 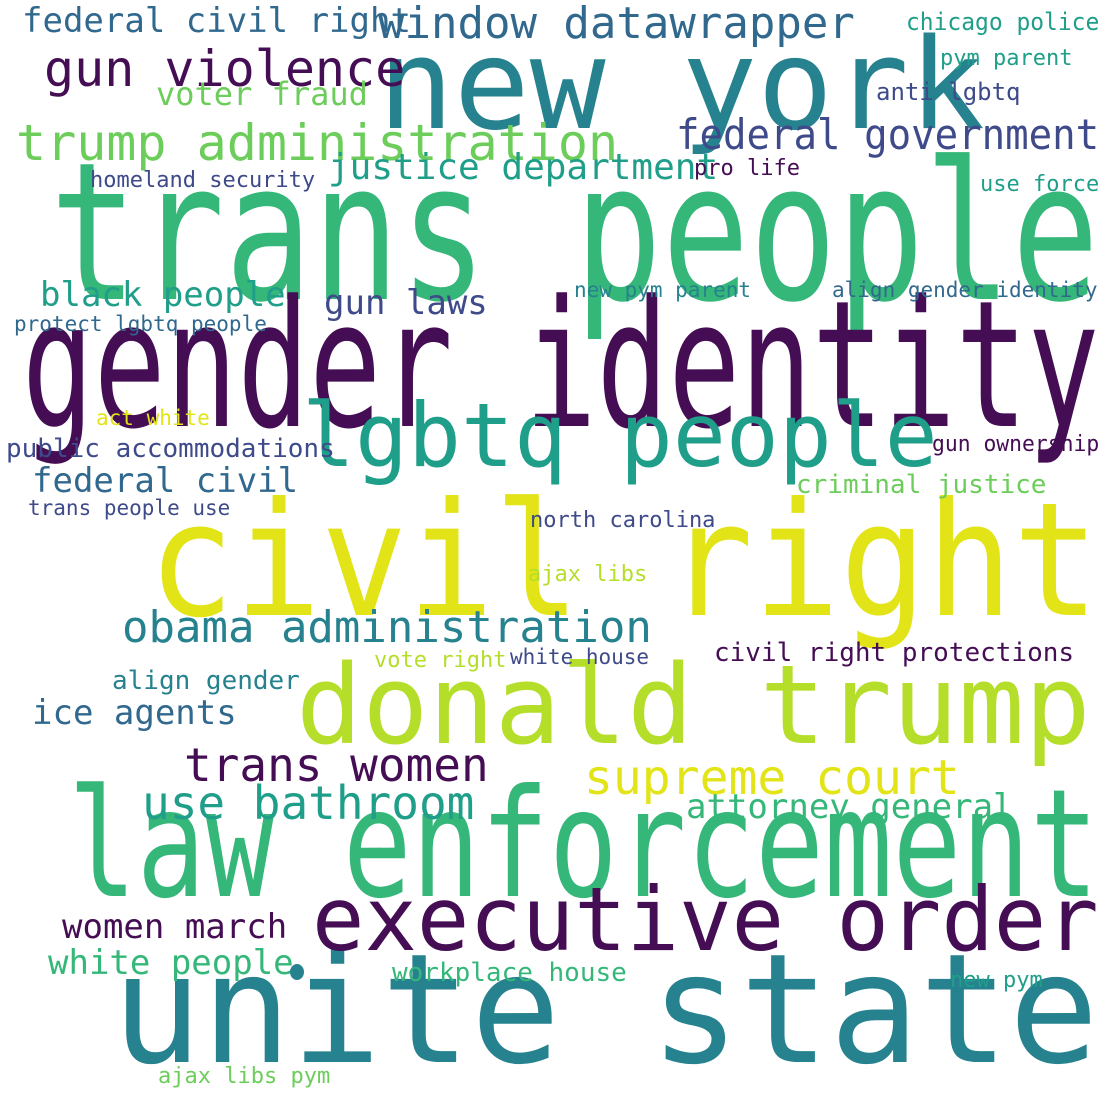 What do you see at coordinates (583, 845) in the screenshot?
I see `word-law-enforcement: law enforcement` at bounding box center [583, 845].